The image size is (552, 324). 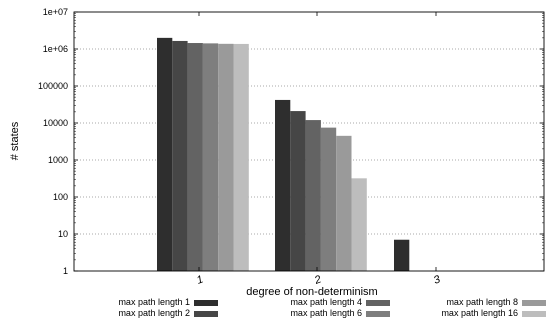 What do you see at coordinates (58, 160) in the screenshot?
I see `y-tick-label: 1000` at bounding box center [58, 160].